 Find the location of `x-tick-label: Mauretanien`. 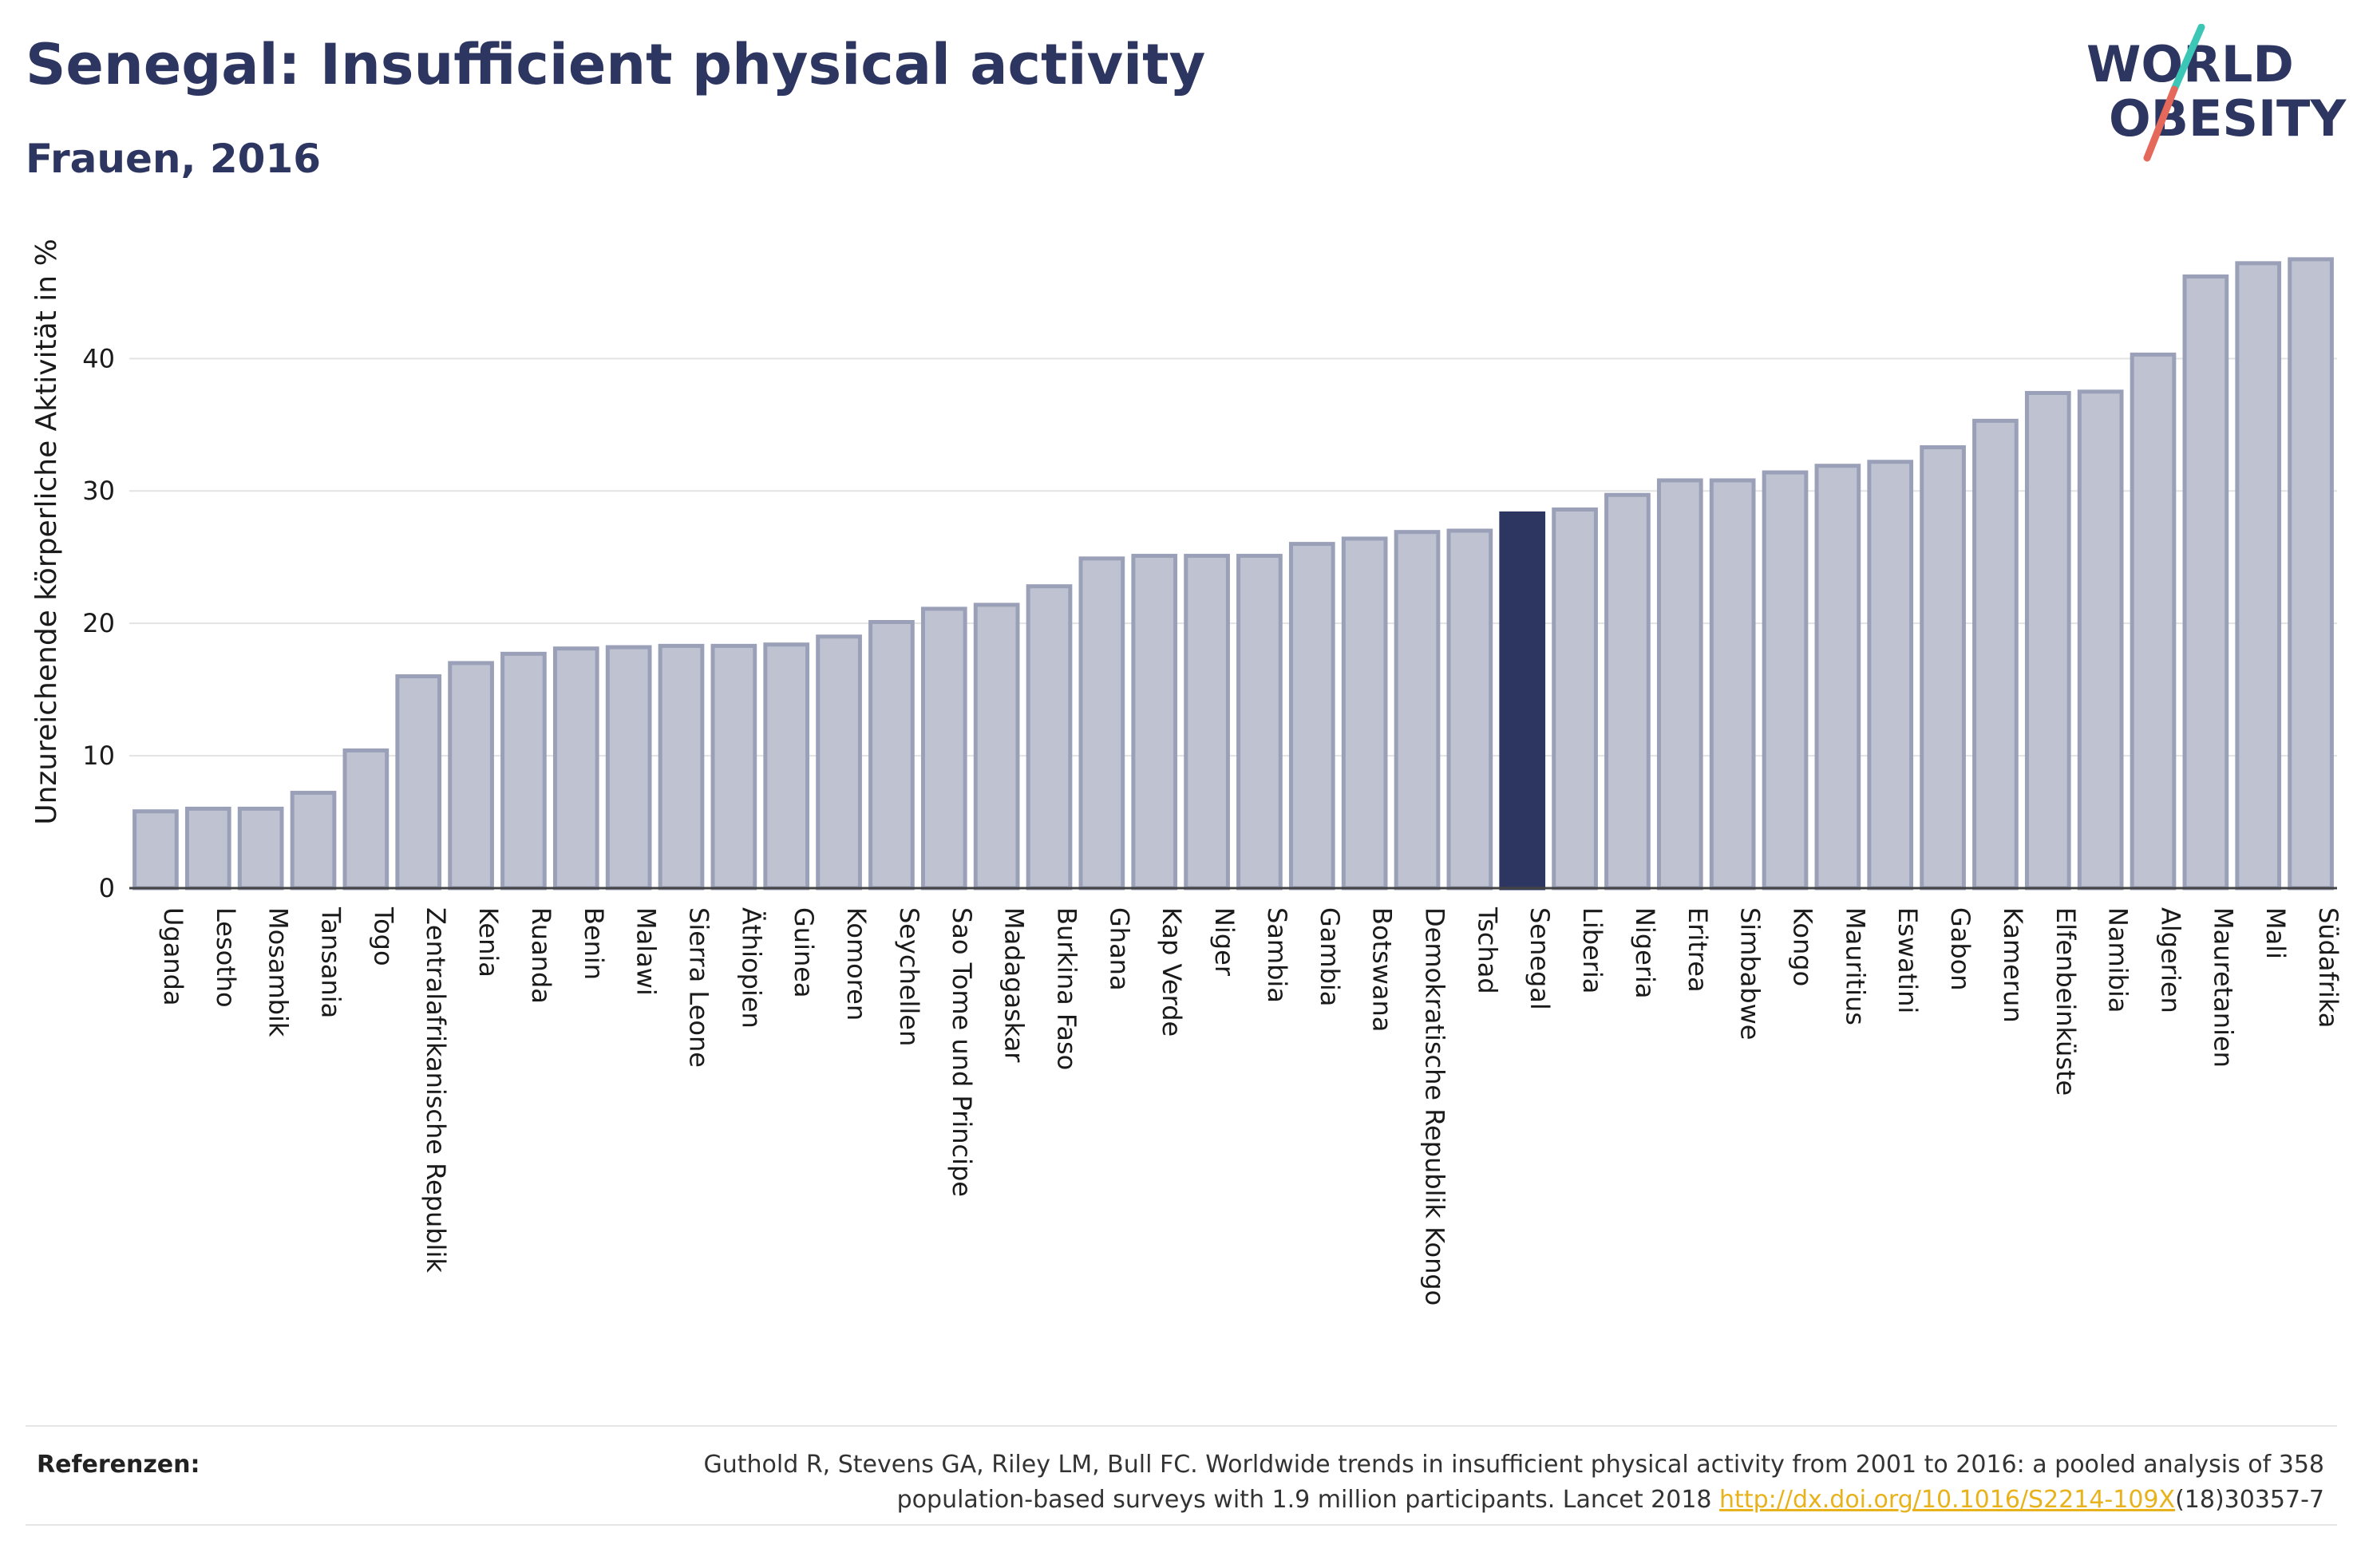

x-tick-label: Mauretanien is located at coordinates (2223, 987).